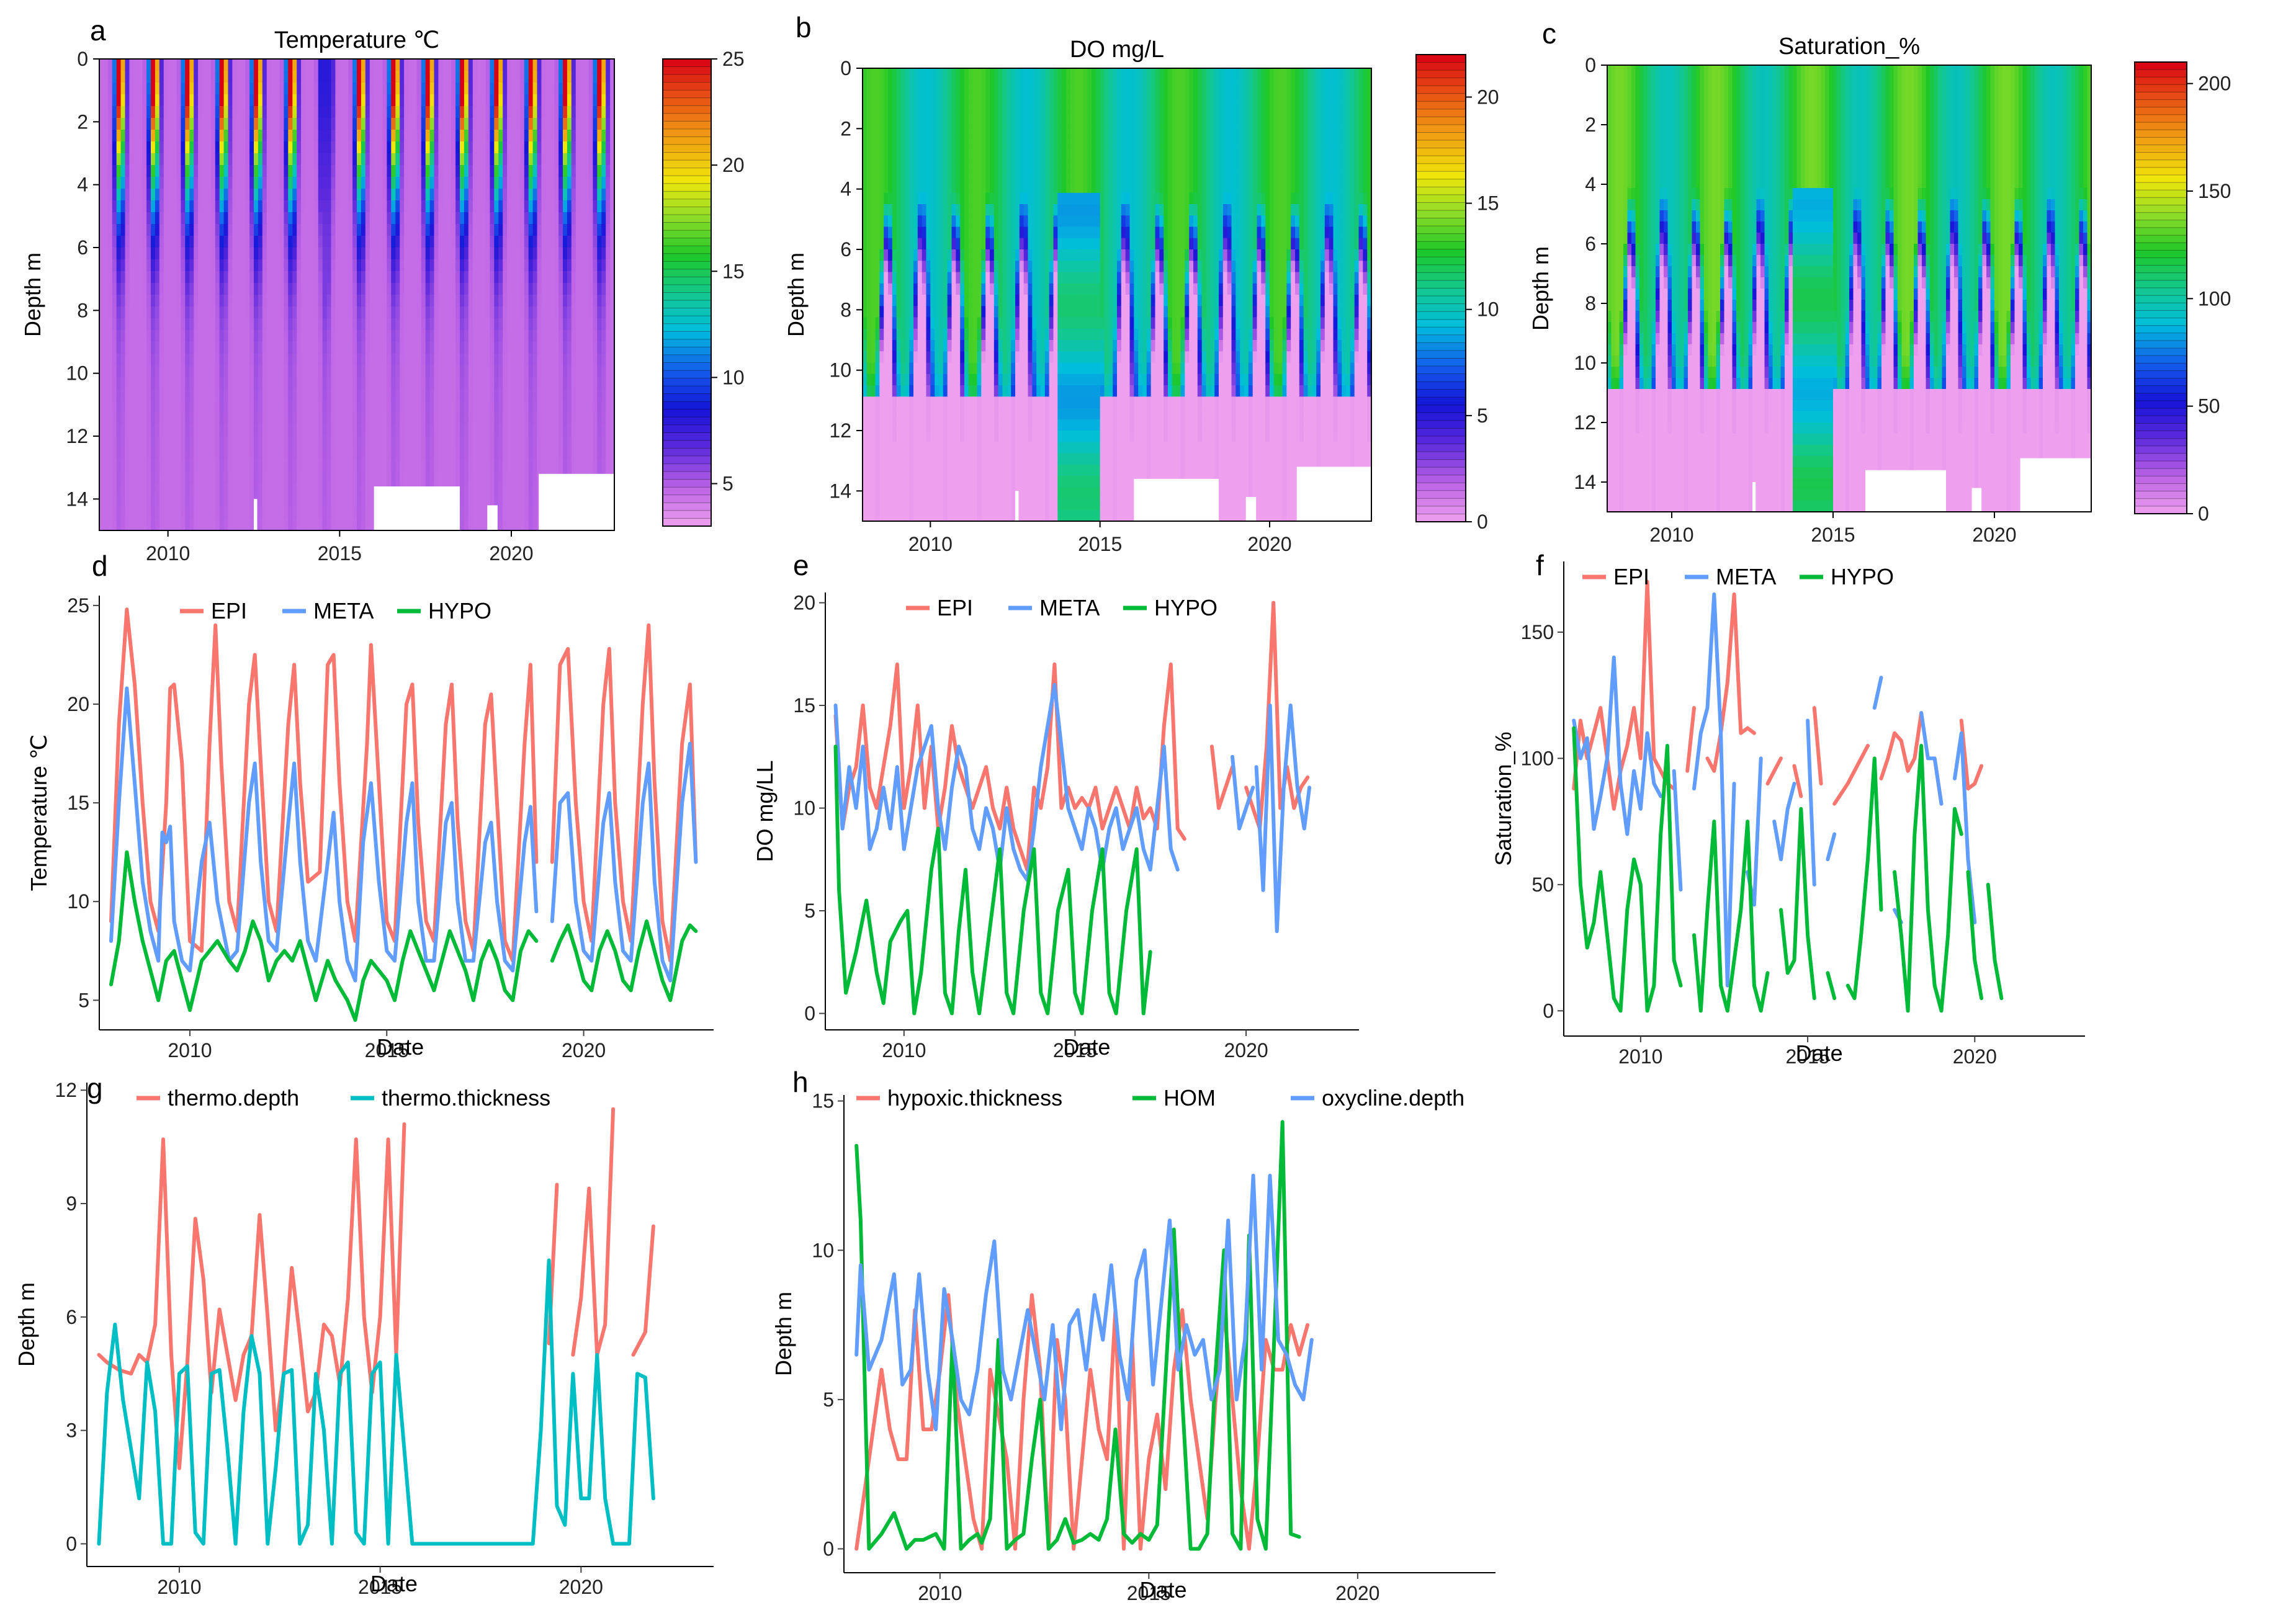 This screenshot has height=1618, width=2296. I want to click on colorbar-band, so click(687, 476).